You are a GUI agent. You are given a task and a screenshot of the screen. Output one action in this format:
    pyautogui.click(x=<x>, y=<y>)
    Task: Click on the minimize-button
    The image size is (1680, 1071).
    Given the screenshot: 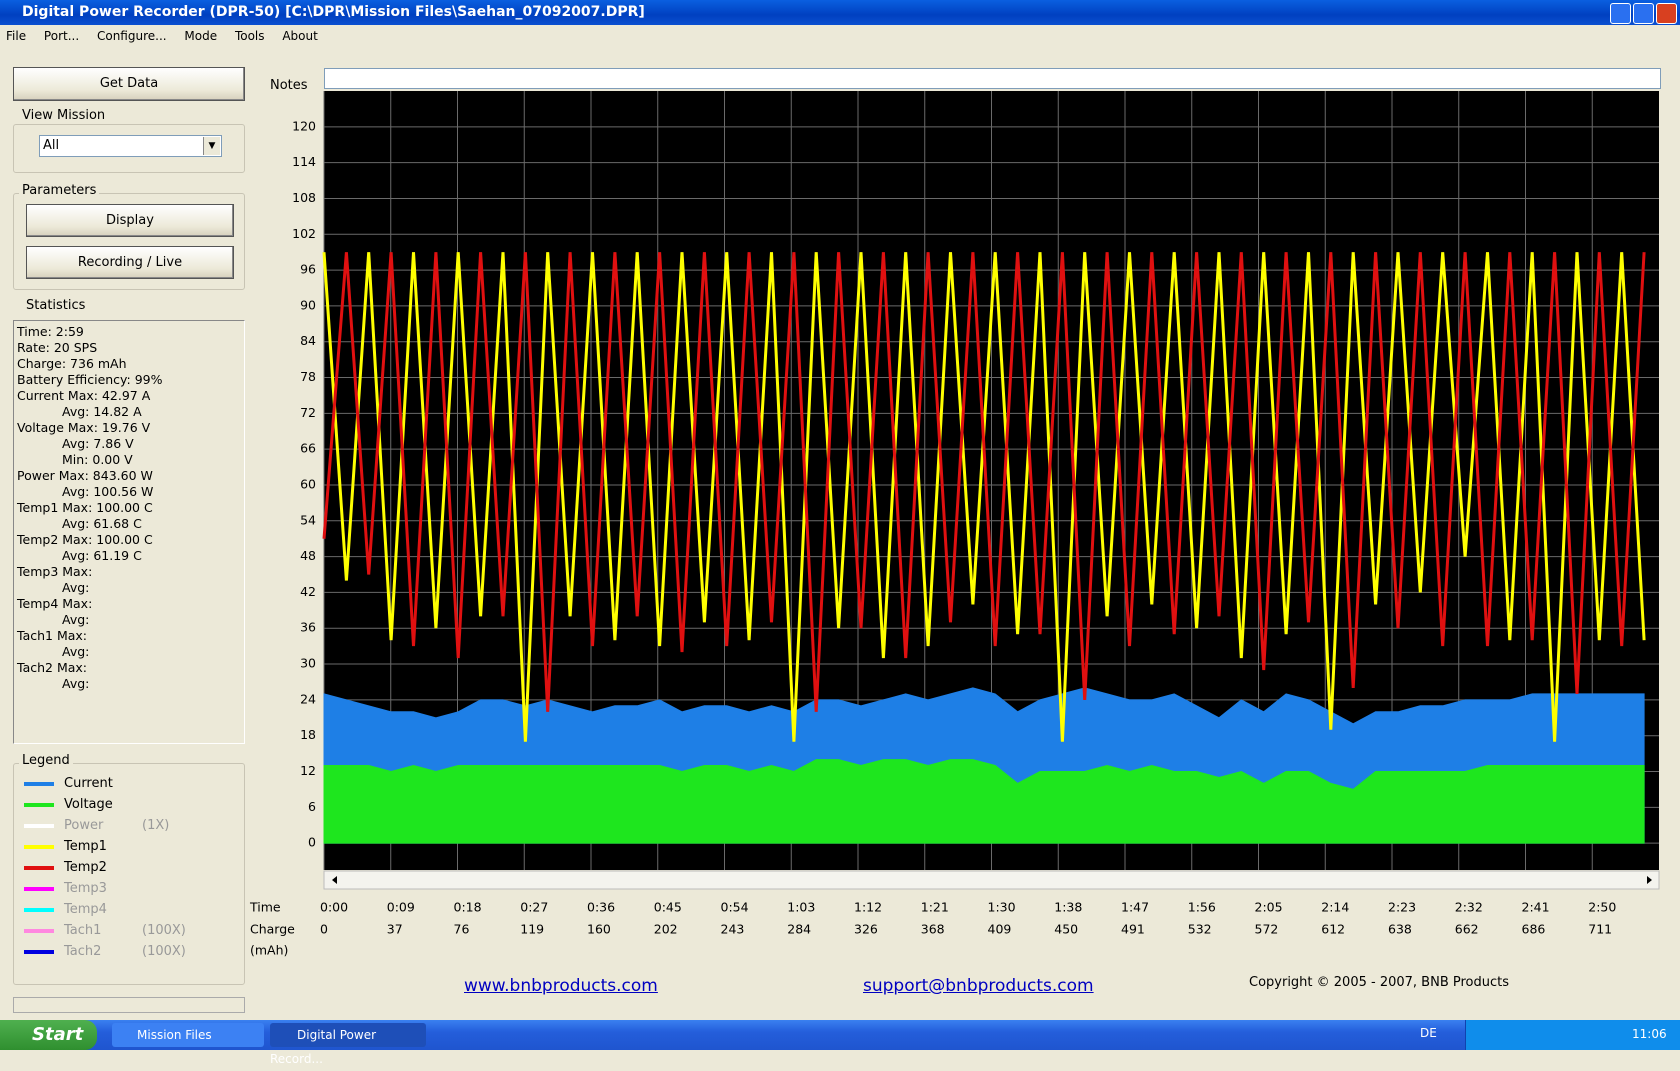 What is the action you would take?
    pyautogui.click(x=1620, y=13)
    